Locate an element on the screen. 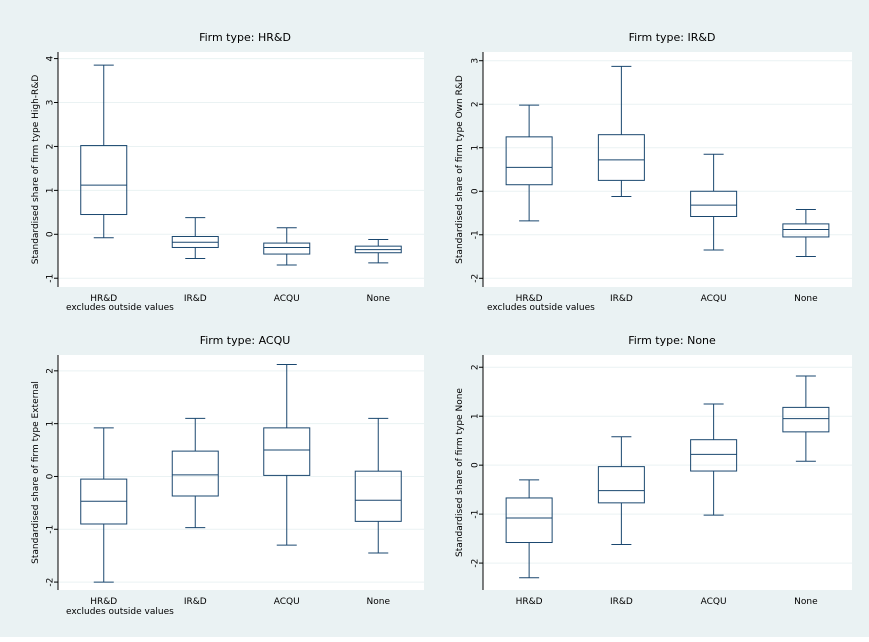 This screenshot has width=869, height=642. panel-title: Firm type: HR&D is located at coordinates (245, 37).